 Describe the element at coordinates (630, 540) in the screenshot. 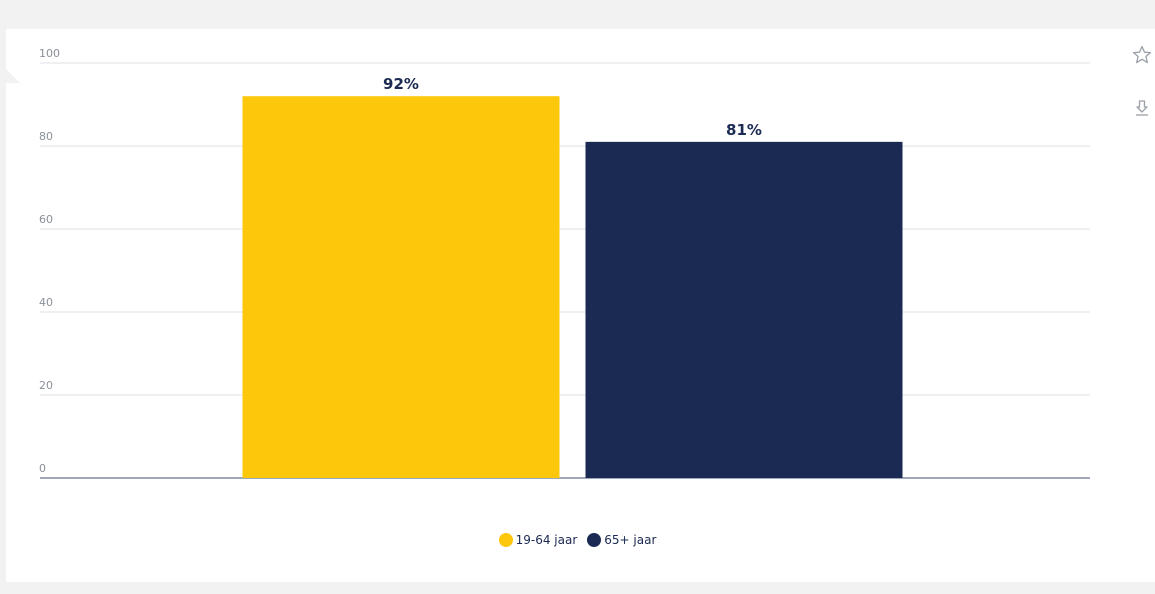

I see `legend-label-65plus: 65+ jaar` at that location.